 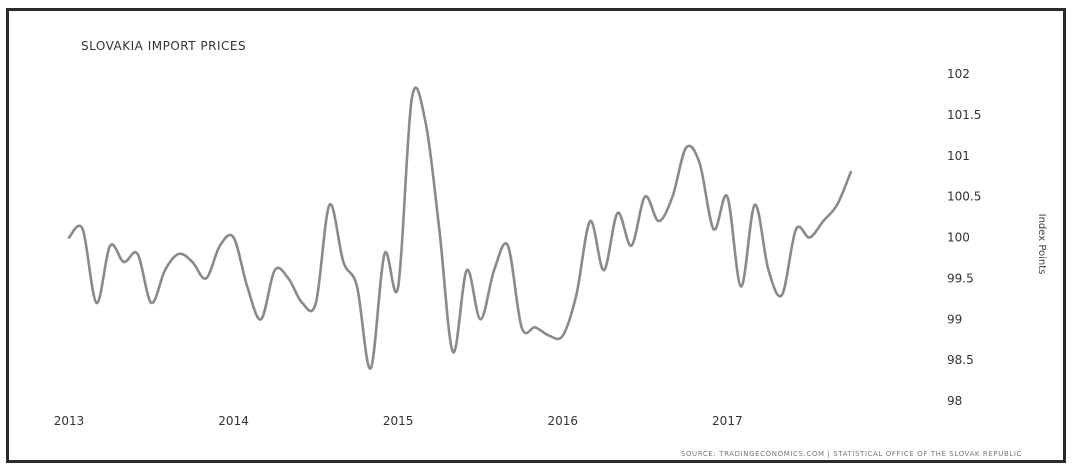 I want to click on y-tick-label: 101, so click(x=958, y=156).